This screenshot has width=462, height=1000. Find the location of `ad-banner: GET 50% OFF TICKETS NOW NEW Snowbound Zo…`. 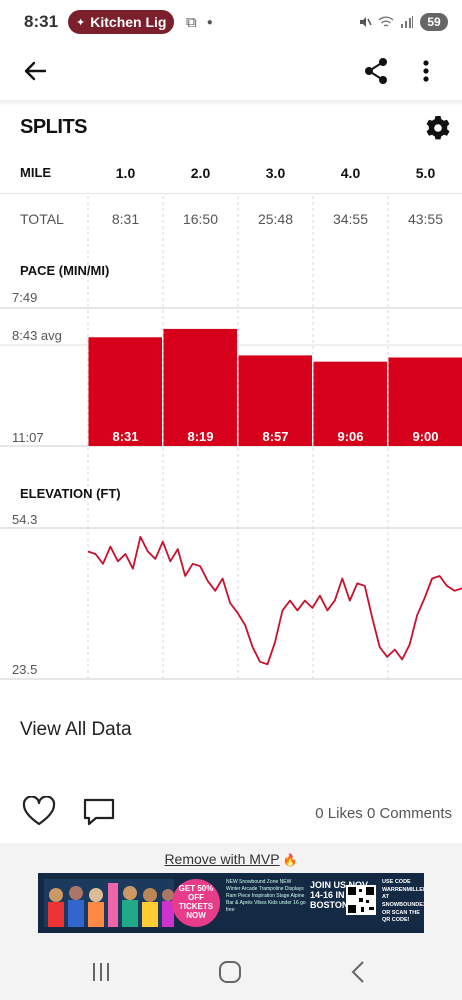

ad-banner: GET 50% OFF TICKETS NOW NEW Snowbound Zo… is located at coordinates (231, 903).